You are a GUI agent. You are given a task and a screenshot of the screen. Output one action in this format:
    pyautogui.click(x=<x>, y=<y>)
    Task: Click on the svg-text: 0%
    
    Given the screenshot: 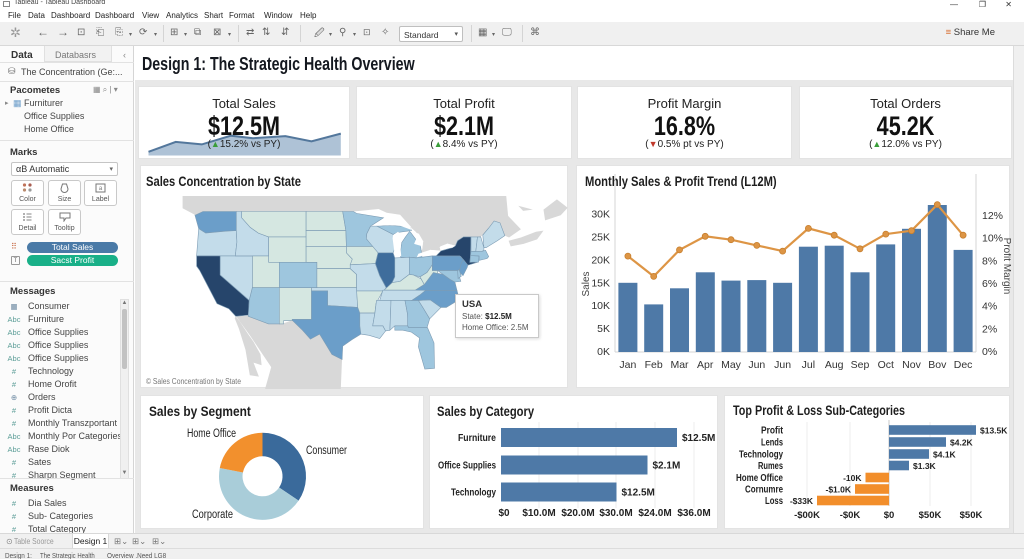 What is the action you would take?
    pyautogui.click(x=989, y=352)
    